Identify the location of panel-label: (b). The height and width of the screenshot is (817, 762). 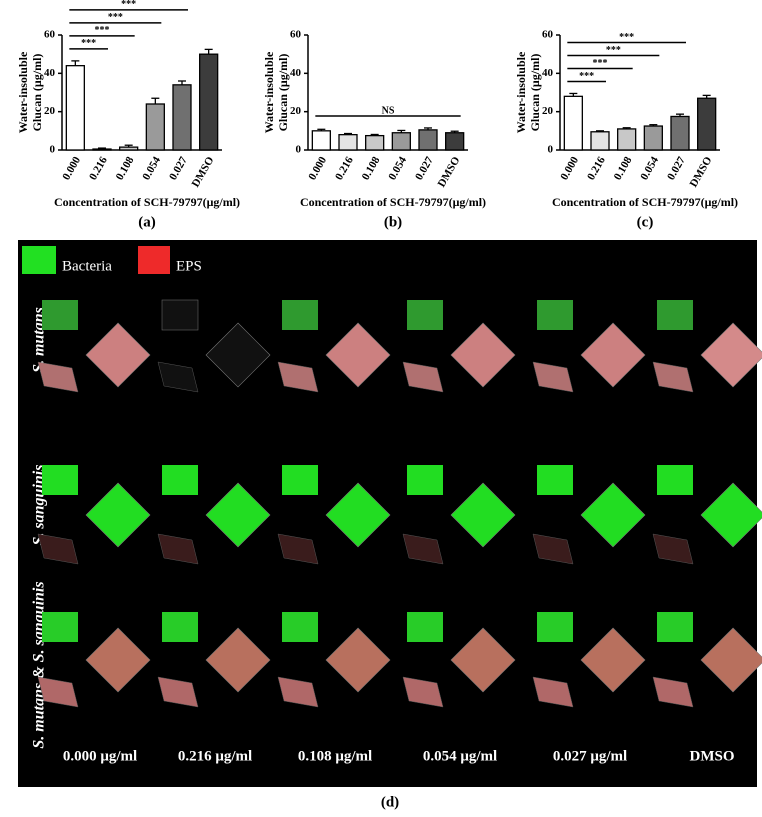
(393, 222).